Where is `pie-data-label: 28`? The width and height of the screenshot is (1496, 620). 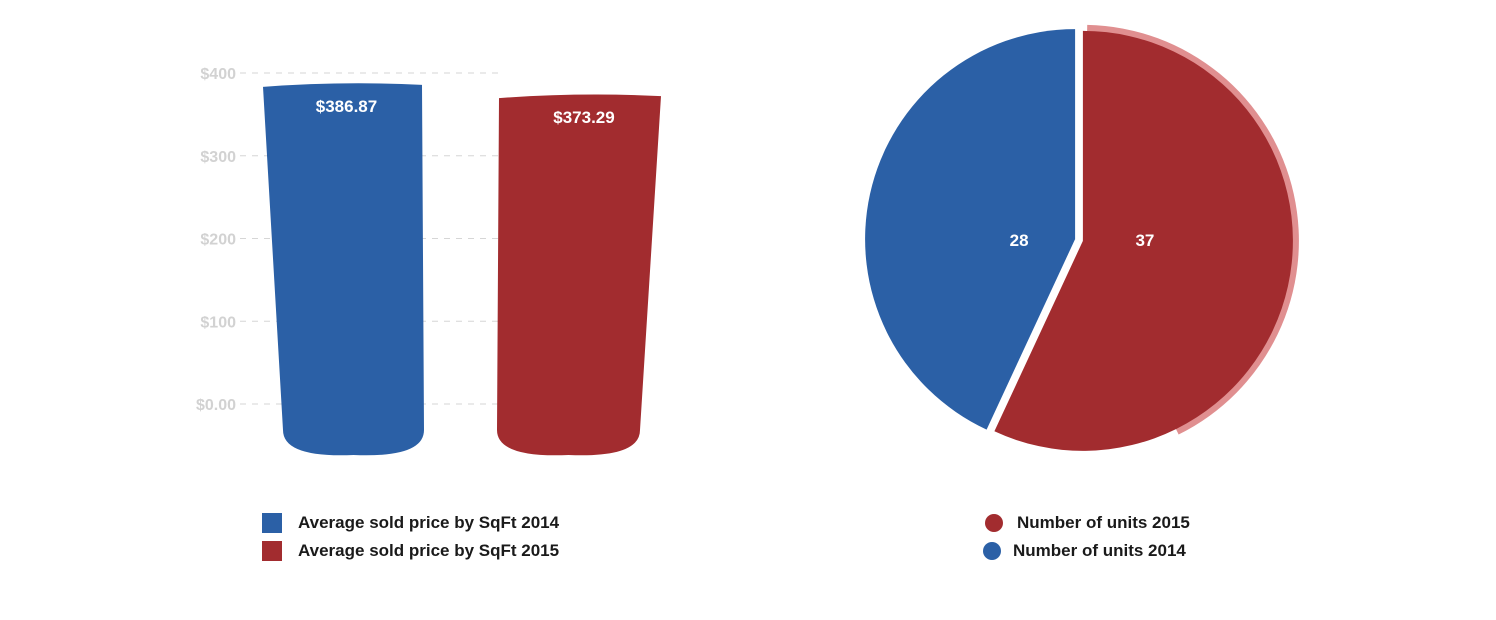 pie-data-label: 28 is located at coordinates (1019, 240).